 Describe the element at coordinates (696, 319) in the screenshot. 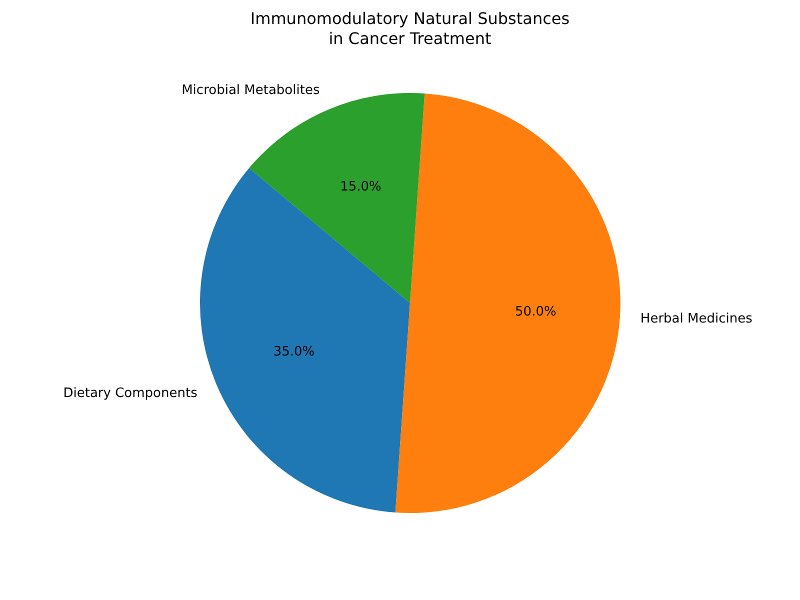

I see `slice-label: Herbal Medicines` at that location.